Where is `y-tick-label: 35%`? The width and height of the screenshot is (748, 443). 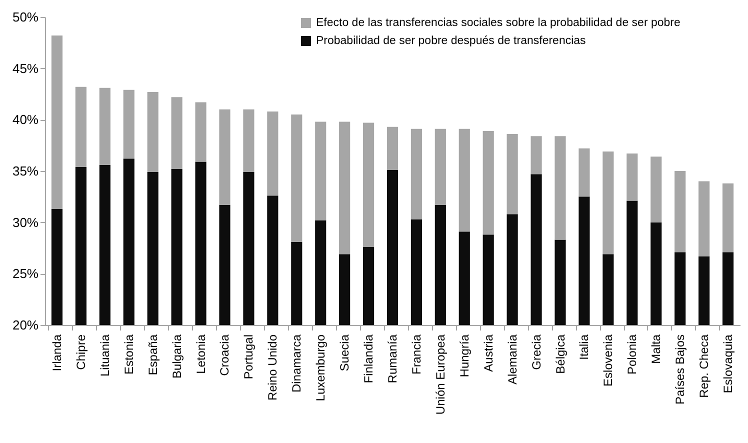 y-tick-label: 35% is located at coordinates (25, 171).